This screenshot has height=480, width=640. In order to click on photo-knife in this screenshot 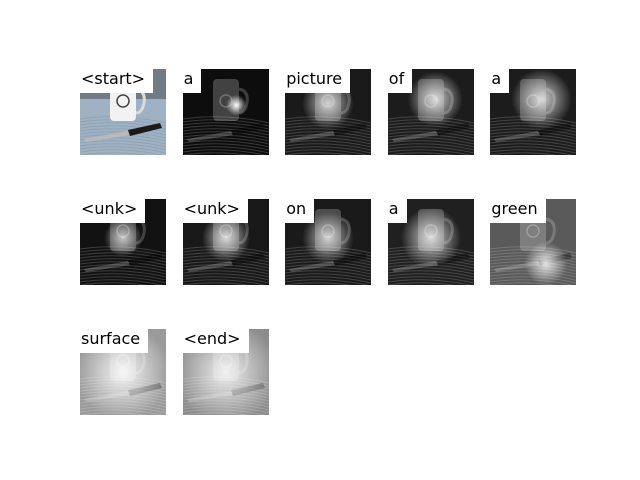, I will do `click(123, 132)`.